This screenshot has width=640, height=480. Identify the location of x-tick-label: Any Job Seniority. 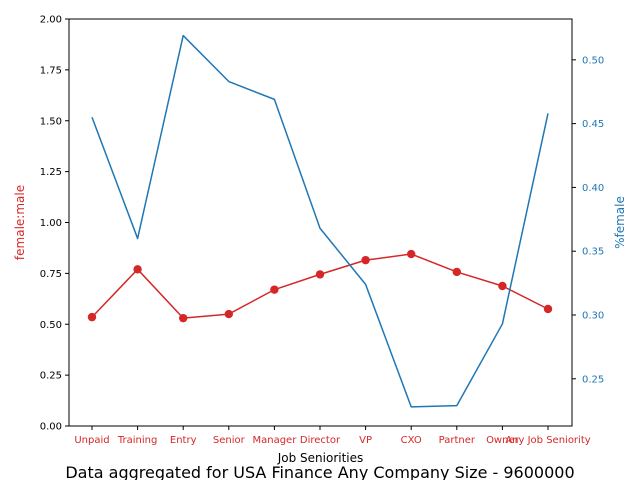
(547, 440).